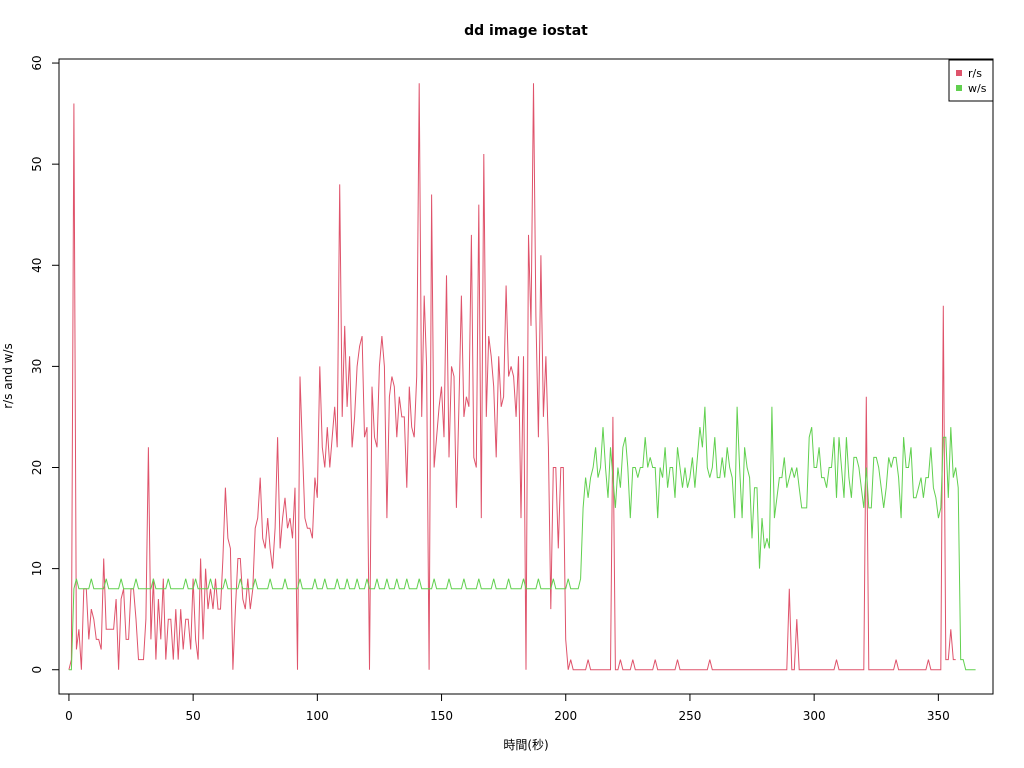 The height and width of the screenshot is (768, 1024). What do you see at coordinates (441, 716) in the screenshot?
I see `x-tick-label: 150` at bounding box center [441, 716].